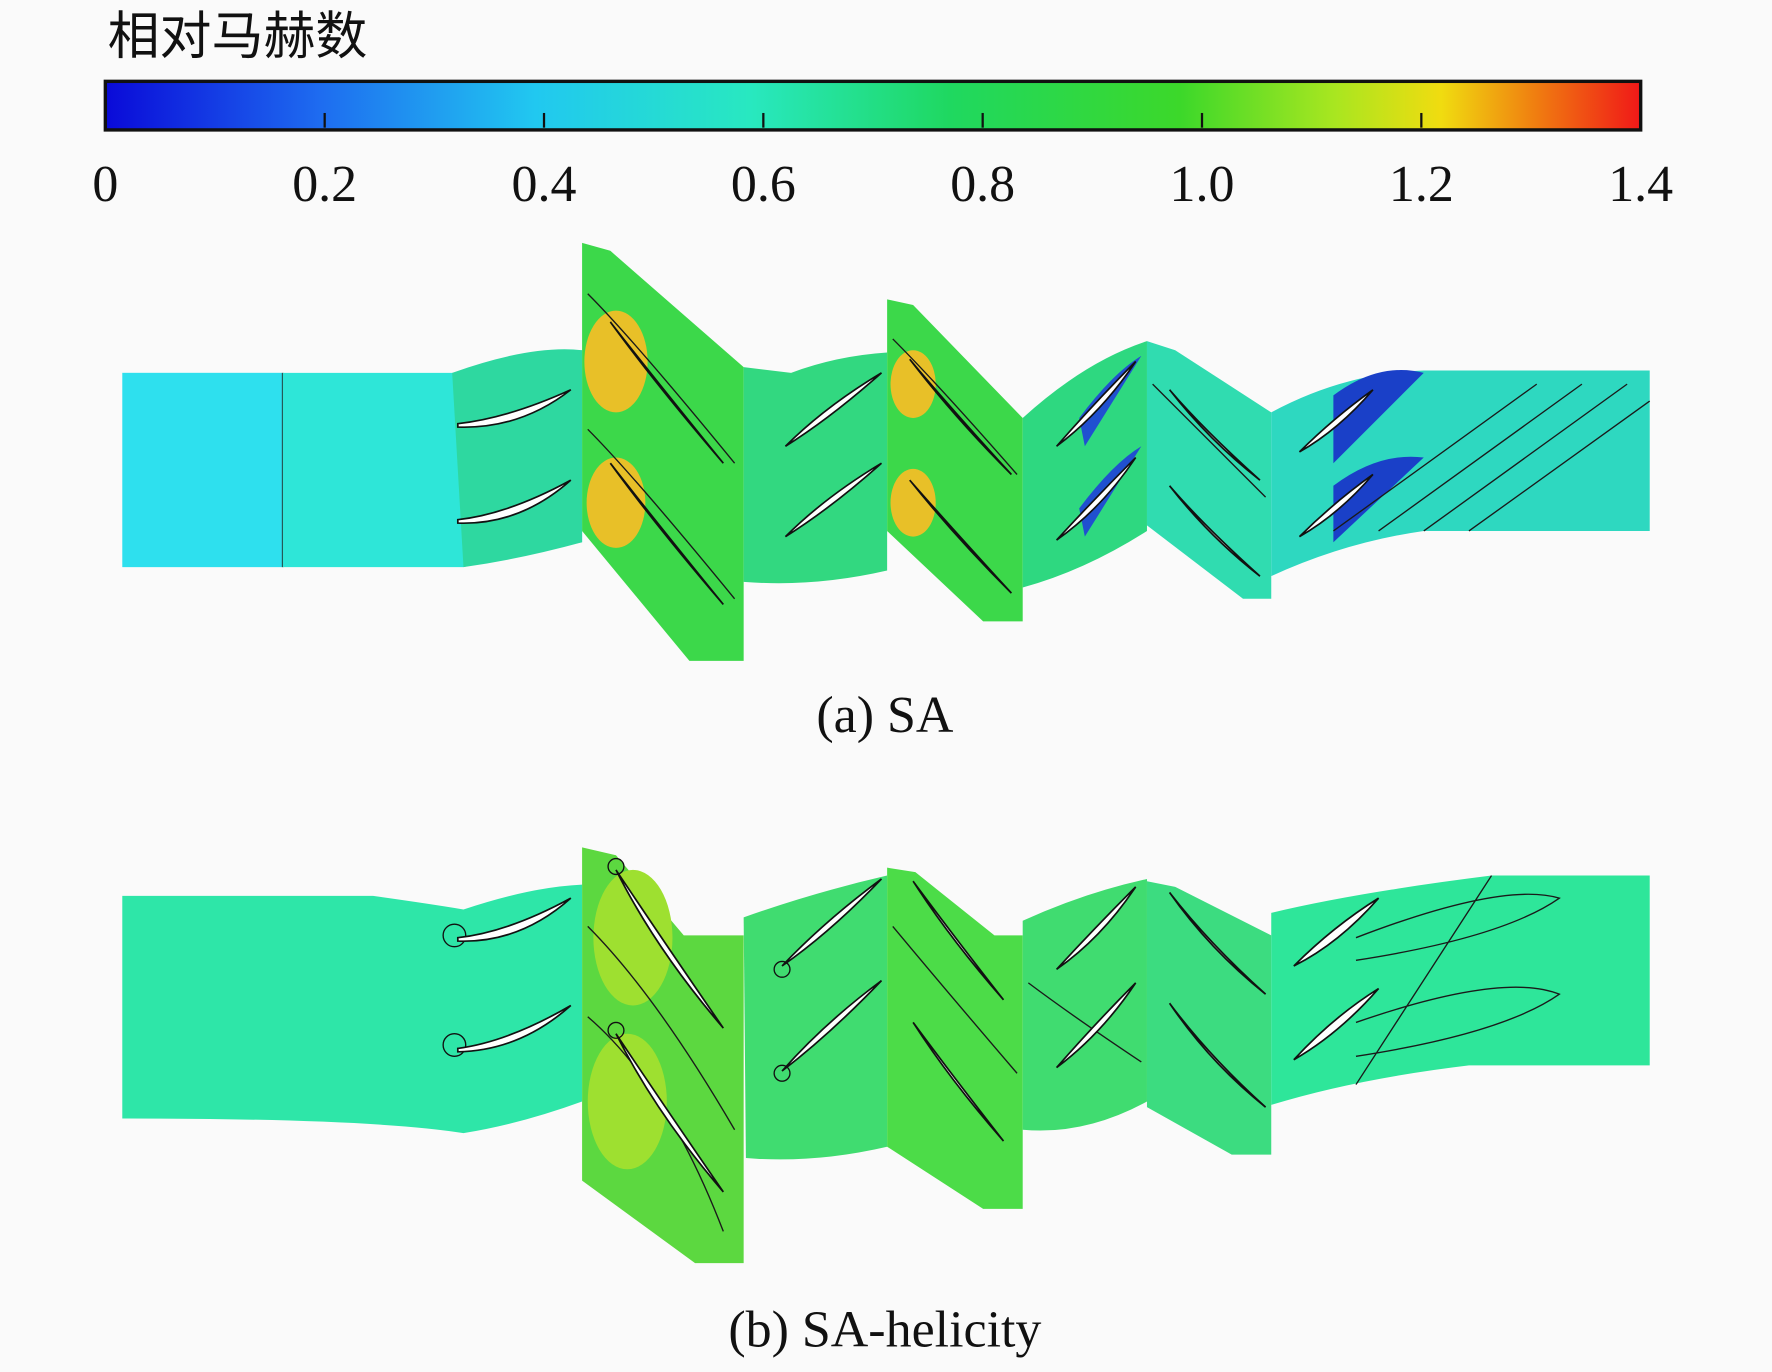  Describe the element at coordinates (982, 184) in the screenshot. I see `colorbar-tick-label: 0.8` at that location.